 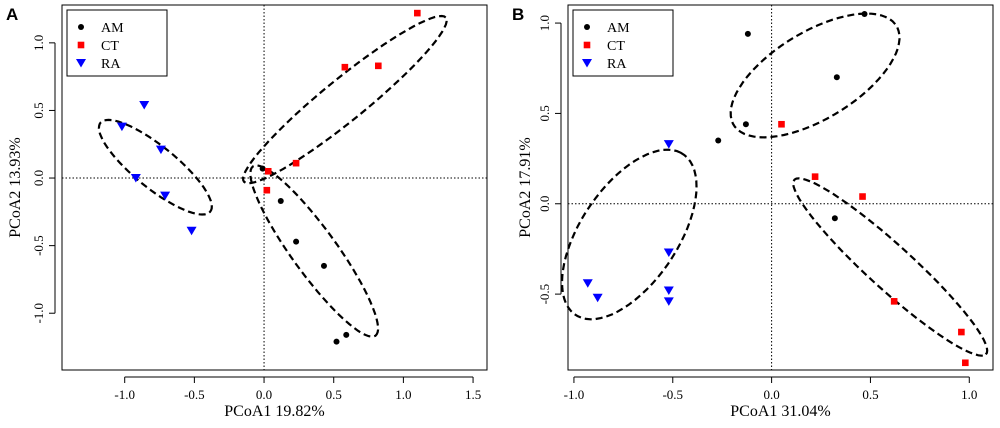 What do you see at coordinates (15, 187) in the screenshot?
I see `y-axis-title: PCoA2 13.93%` at bounding box center [15, 187].